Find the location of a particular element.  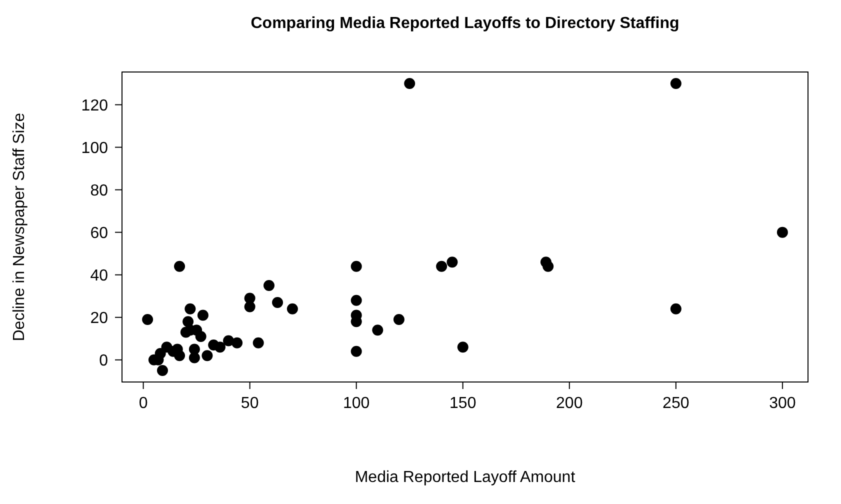

x-tick-label: 100 is located at coordinates (356, 403).